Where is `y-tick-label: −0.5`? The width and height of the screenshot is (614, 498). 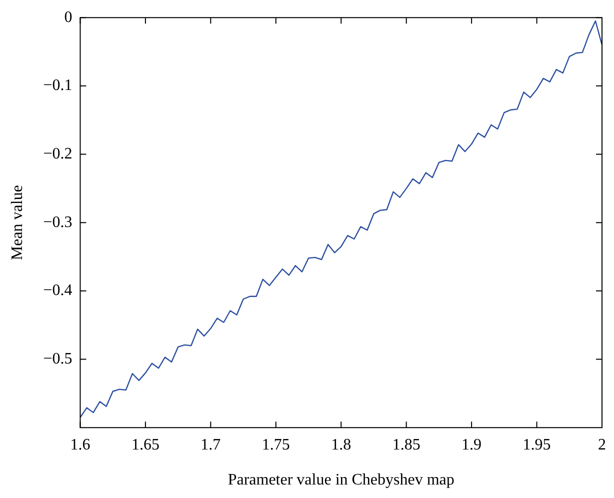 y-tick-label: −0.5 is located at coordinates (57, 359).